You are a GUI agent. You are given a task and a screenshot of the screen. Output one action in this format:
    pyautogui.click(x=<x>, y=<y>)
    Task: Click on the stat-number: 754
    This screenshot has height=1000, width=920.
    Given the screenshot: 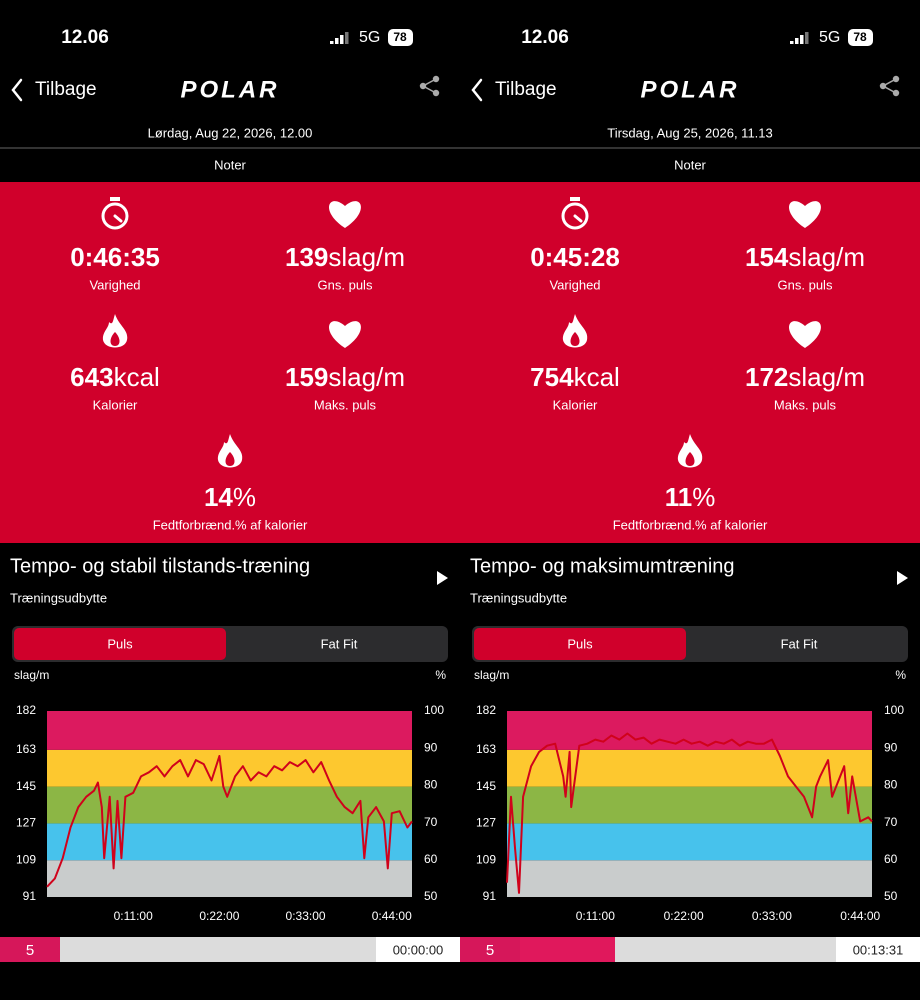 What is the action you would take?
    pyautogui.click(x=552, y=377)
    